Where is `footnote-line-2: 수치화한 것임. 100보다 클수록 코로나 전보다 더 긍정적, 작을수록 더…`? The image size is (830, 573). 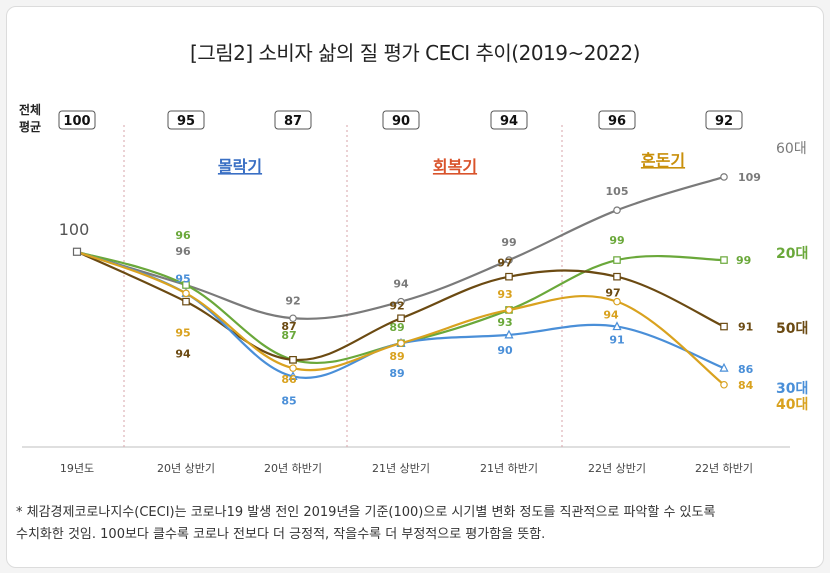 footnote-line-2: 수치화한 것임. 100보다 클수록 코로나 전보다 더 긍정적, 작을수록 더… is located at coordinates (281, 534).